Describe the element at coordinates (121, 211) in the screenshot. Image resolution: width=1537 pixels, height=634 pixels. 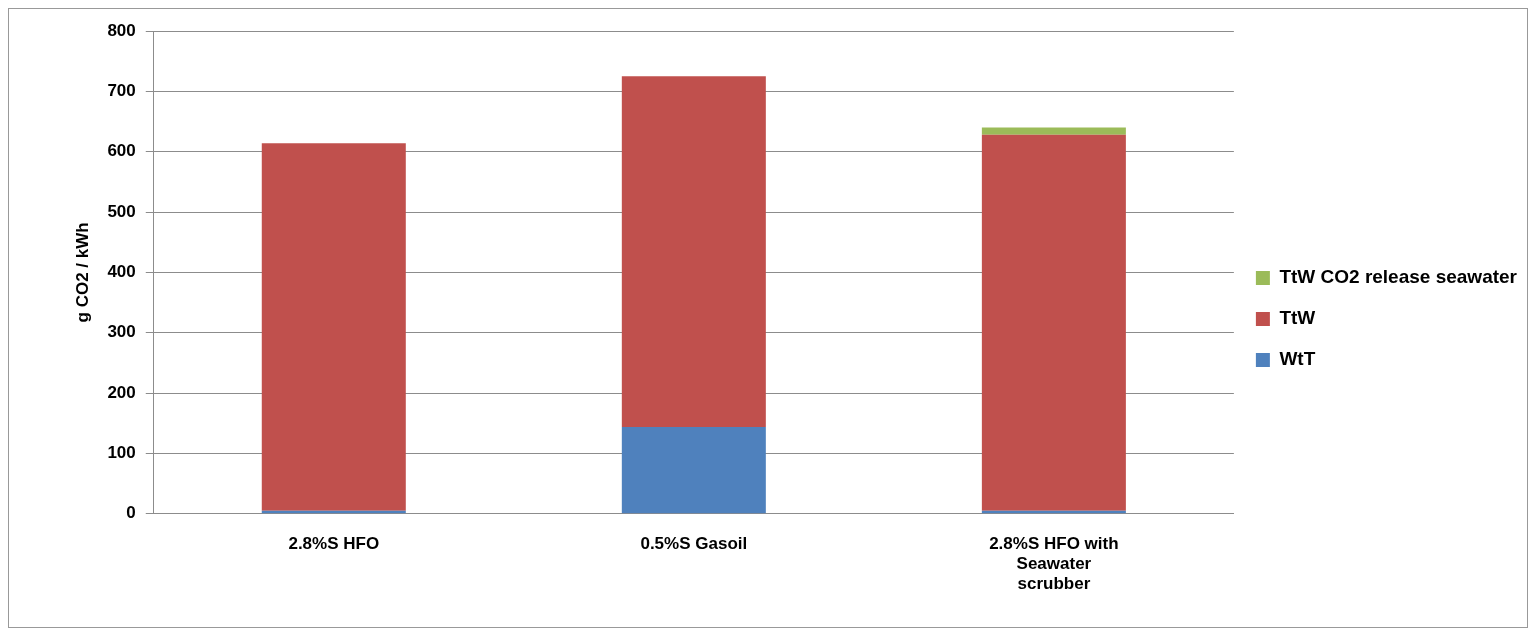
I see `y-tick-label: 500` at that location.